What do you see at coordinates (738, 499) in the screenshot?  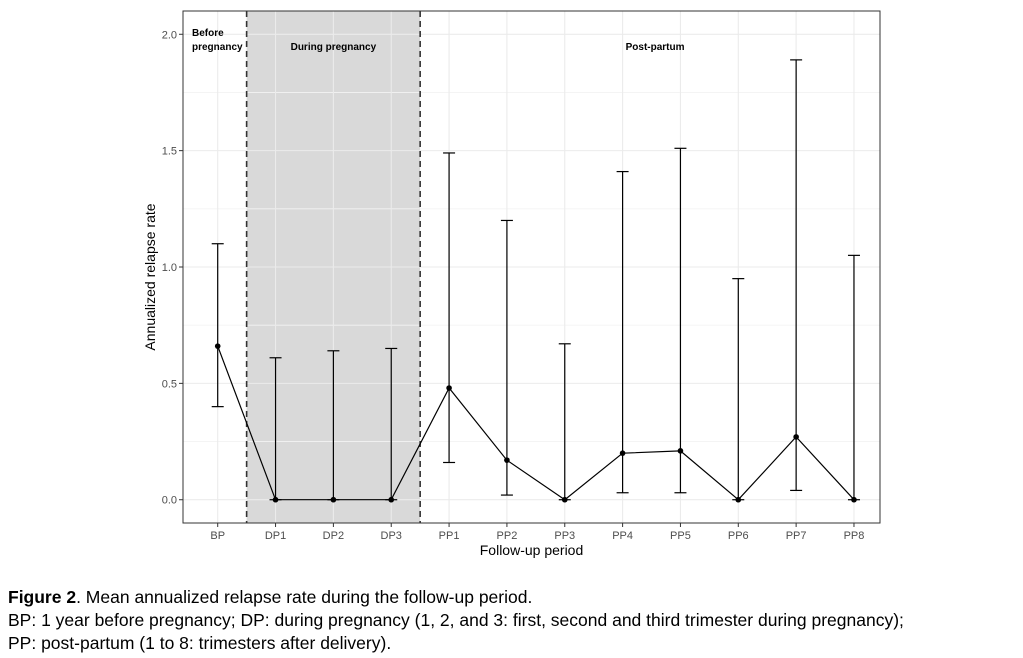 I see `data-point-PP6` at bounding box center [738, 499].